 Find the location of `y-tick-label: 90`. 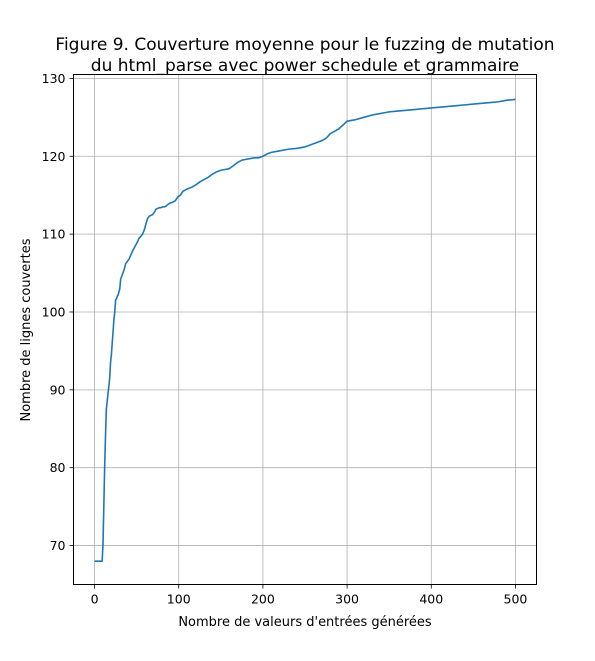

y-tick-label: 90 is located at coordinates (58, 389).